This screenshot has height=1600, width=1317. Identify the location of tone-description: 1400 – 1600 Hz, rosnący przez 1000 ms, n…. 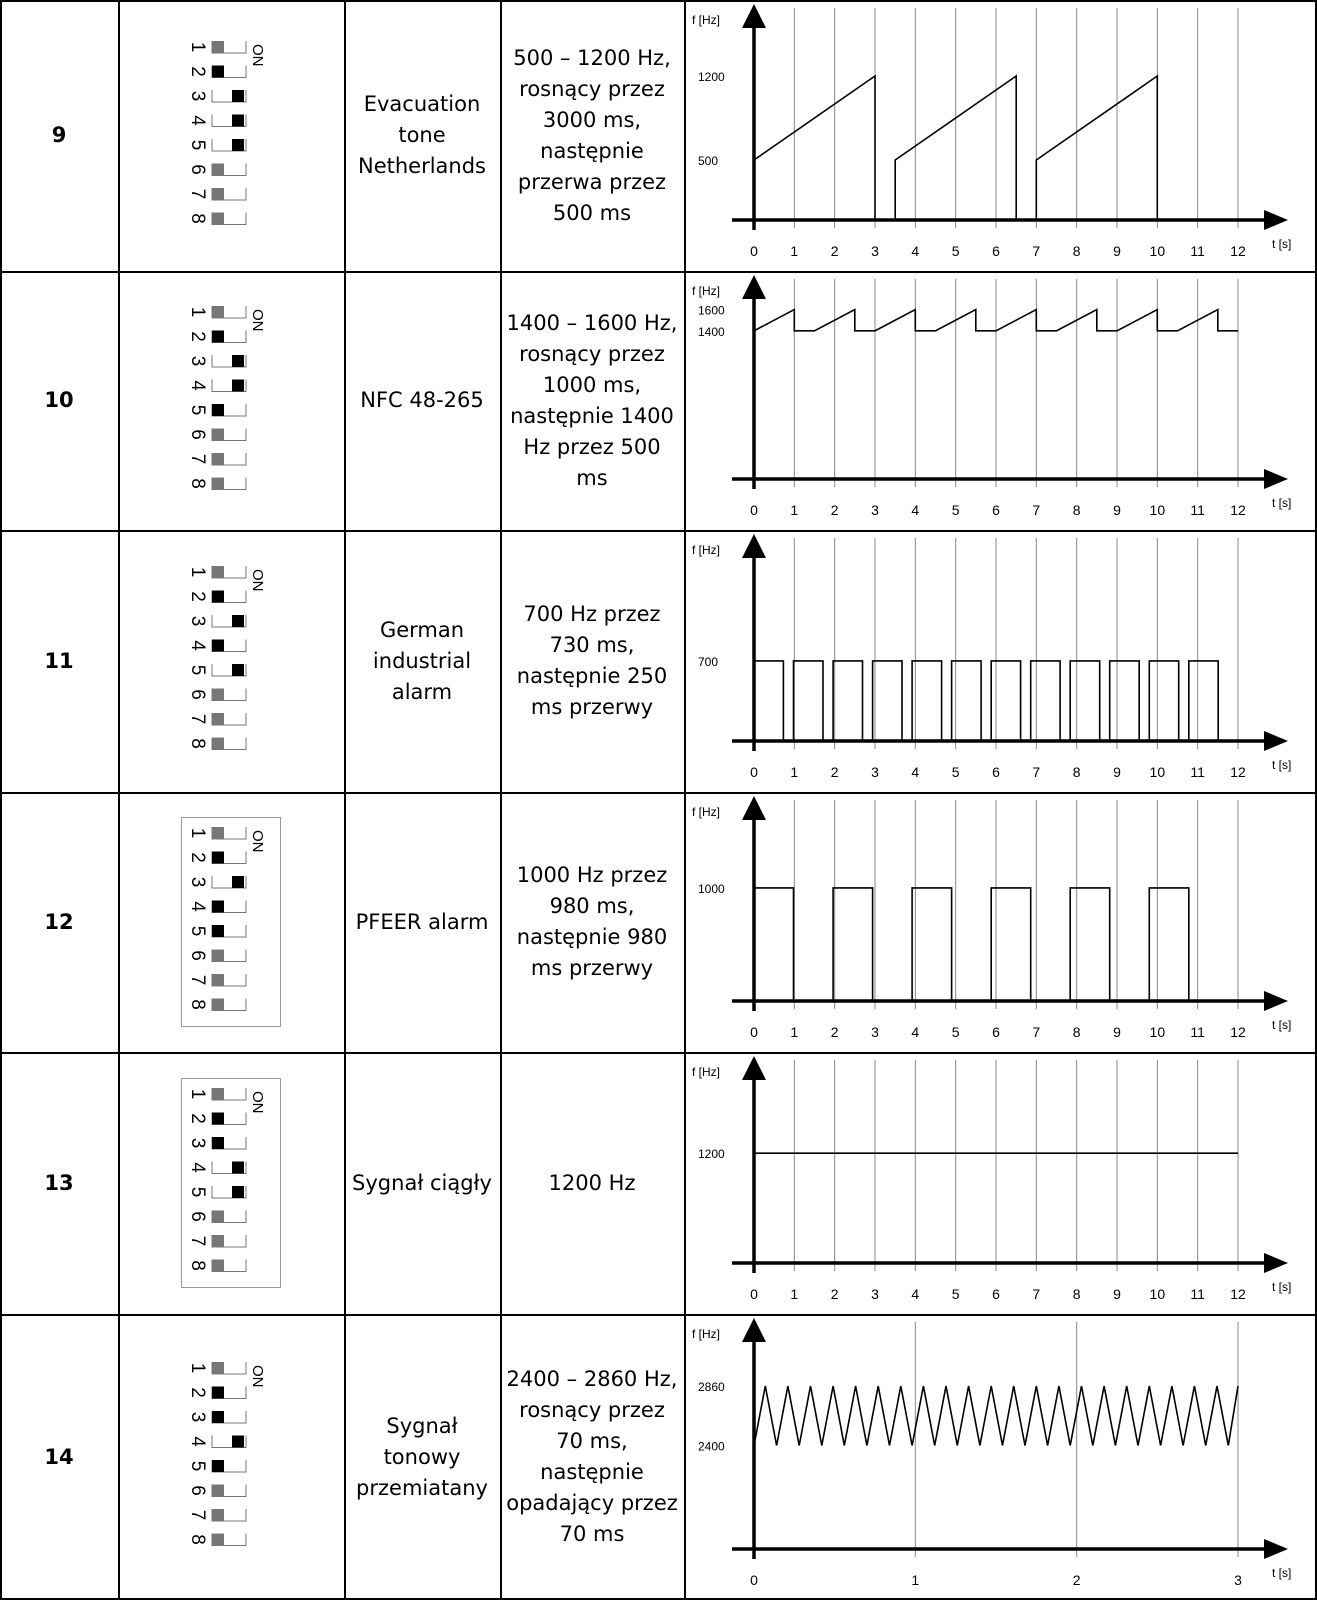
(592, 400).